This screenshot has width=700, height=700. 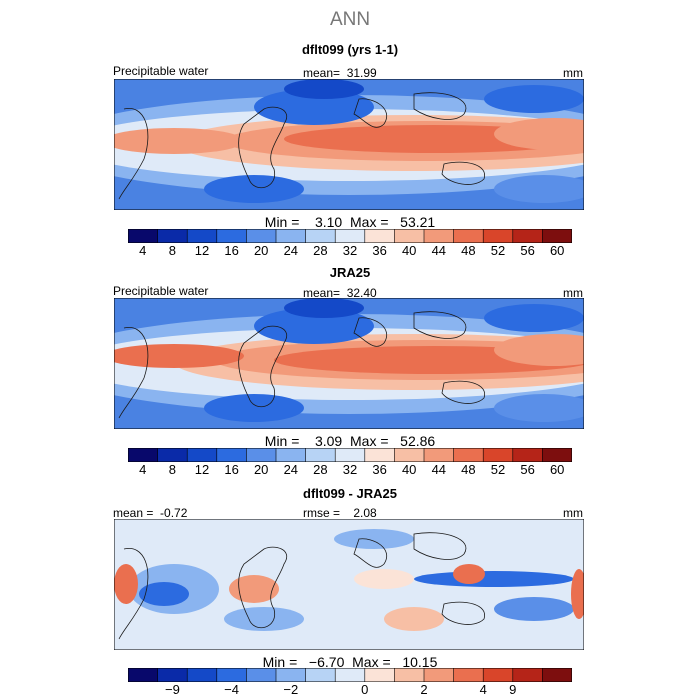 I want to click on colorbar-tick-label: −2, so click(x=291, y=689).